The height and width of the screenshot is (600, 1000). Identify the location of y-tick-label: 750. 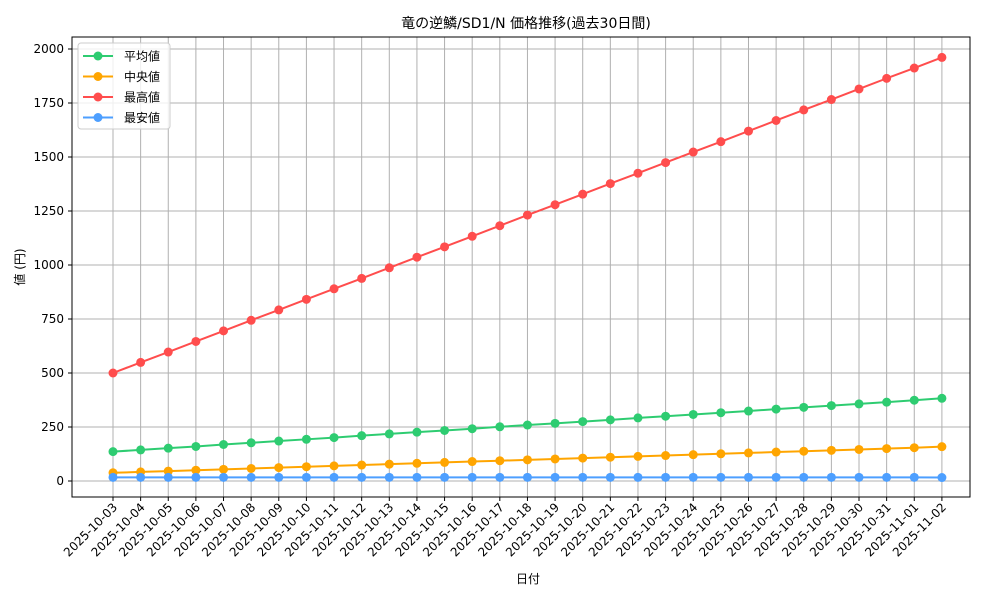
(52, 319).